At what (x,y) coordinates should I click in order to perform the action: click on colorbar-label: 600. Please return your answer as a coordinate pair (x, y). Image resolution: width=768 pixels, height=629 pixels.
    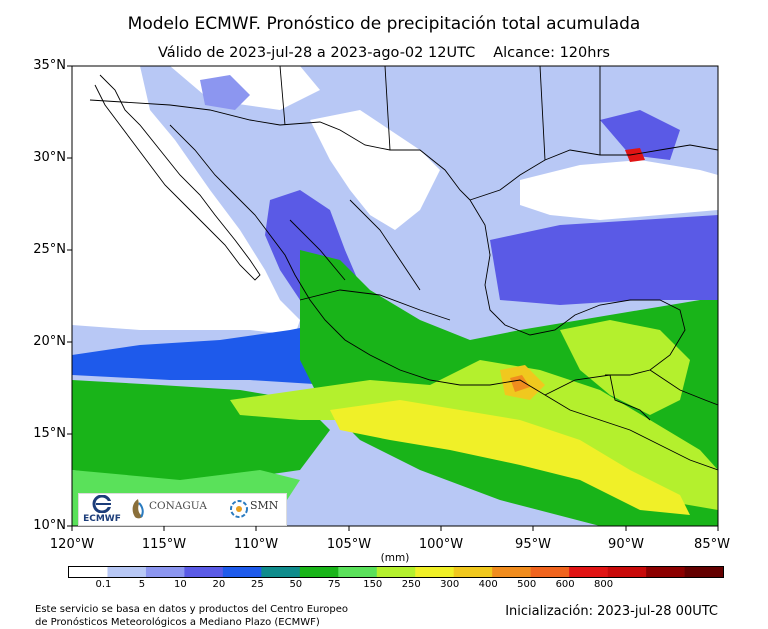
    Looking at the image, I should click on (565, 584).